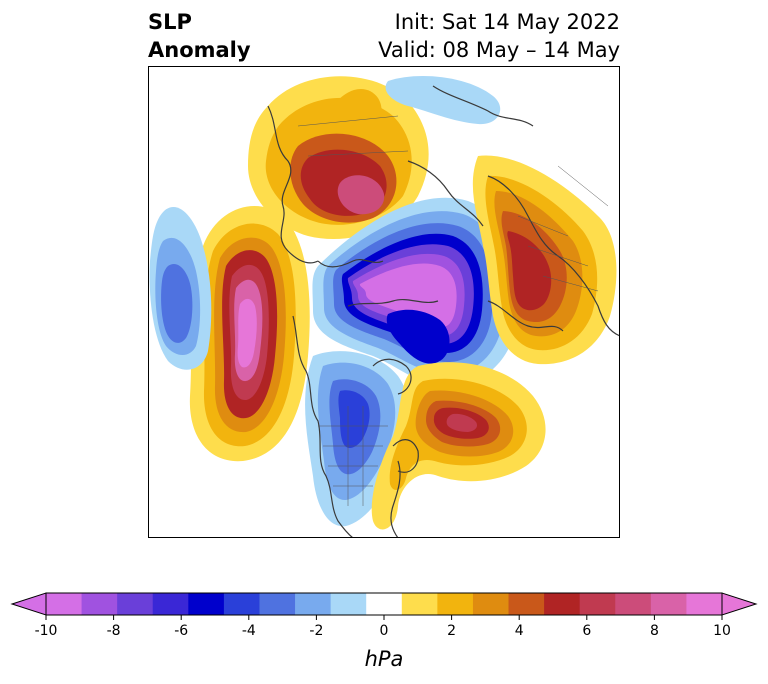 Image resolution: width=768 pixels, height=684 pixels. I want to click on colorbar-boxes, so click(384, 604).